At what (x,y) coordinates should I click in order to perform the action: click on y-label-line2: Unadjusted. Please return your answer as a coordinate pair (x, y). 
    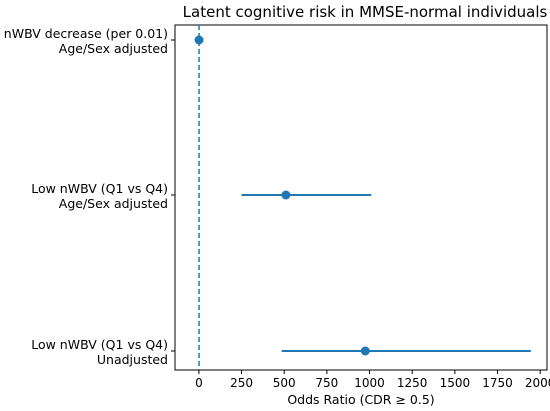
    Looking at the image, I should click on (132, 359).